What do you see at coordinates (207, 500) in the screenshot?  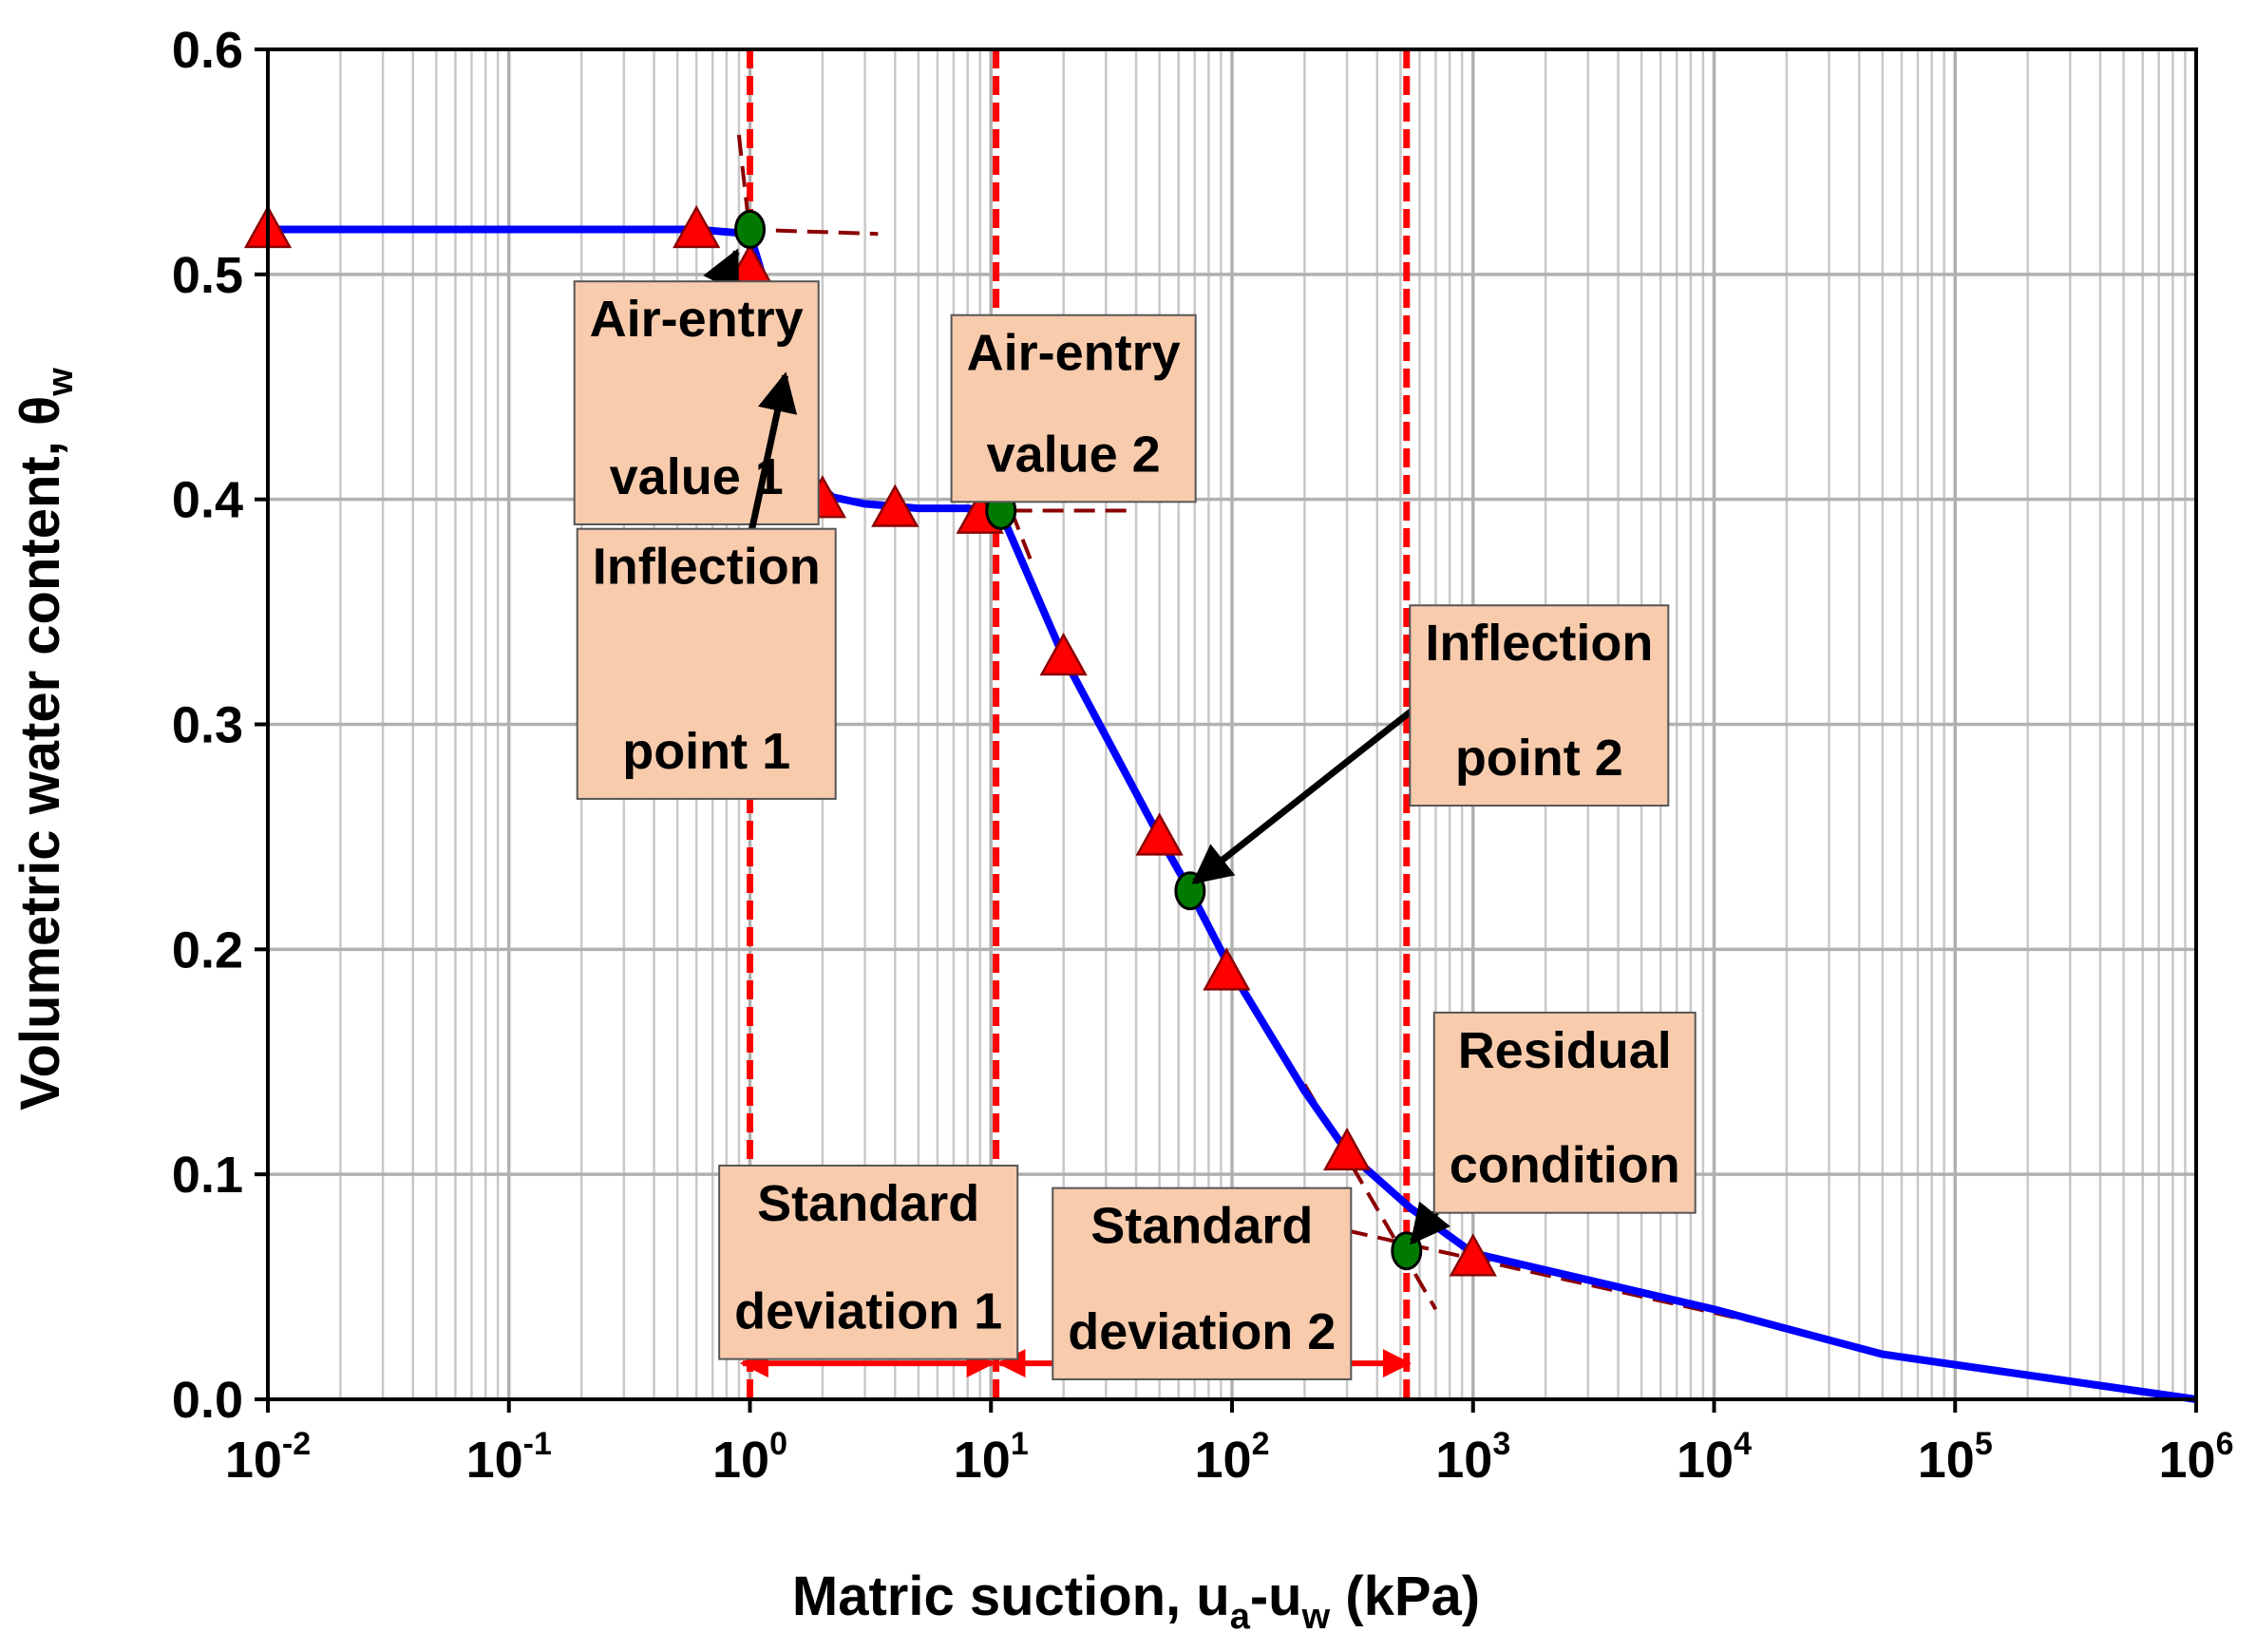 I see `y-tick-label: 0.4` at bounding box center [207, 500].